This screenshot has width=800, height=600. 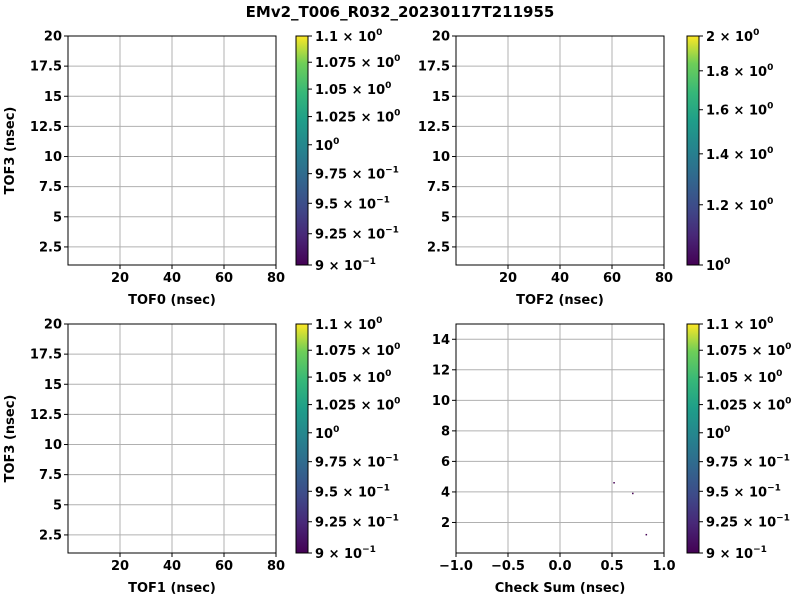 What do you see at coordinates (560, 300) in the screenshot?
I see `x-axis-label: TOF2 (nsec)` at bounding box center [560, 300].